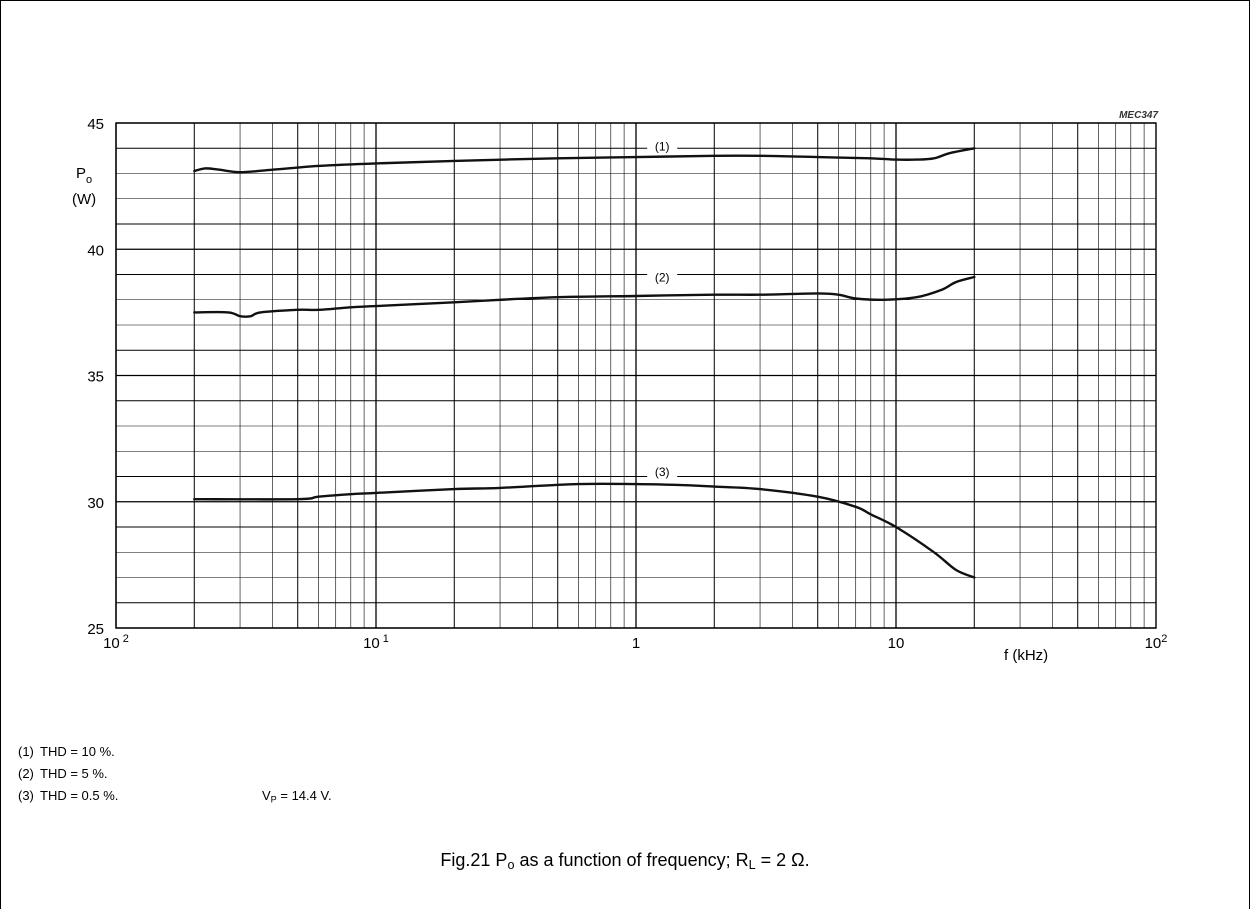 This screenshot has height=909, width=1250. I want to click on note-1-number: (1), so click(26, 751).